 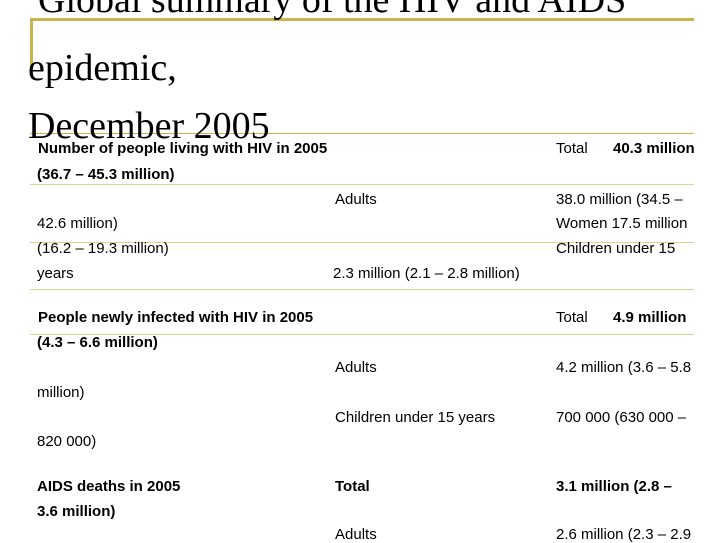 I want to click on living-adults-label: Adults, so click(x=356, y=199).